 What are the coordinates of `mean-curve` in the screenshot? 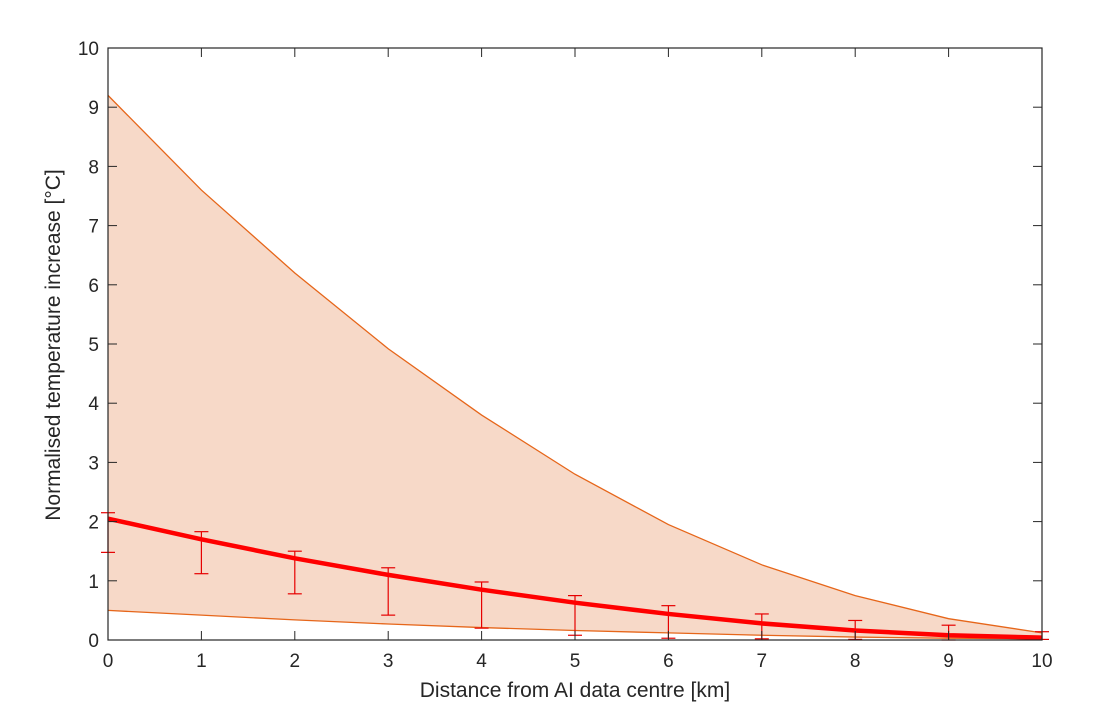 It's located at (575, 578).